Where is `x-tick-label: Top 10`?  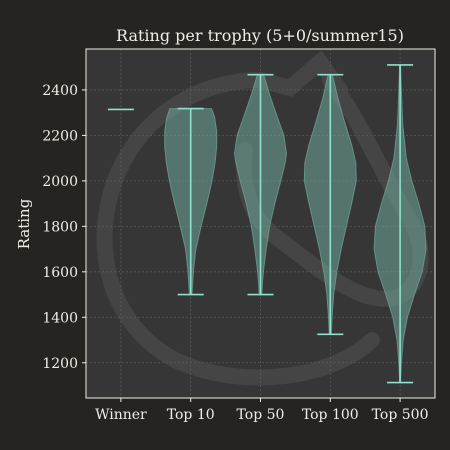
x-tick-label: Top 10 is located at coordinates (191, 415).